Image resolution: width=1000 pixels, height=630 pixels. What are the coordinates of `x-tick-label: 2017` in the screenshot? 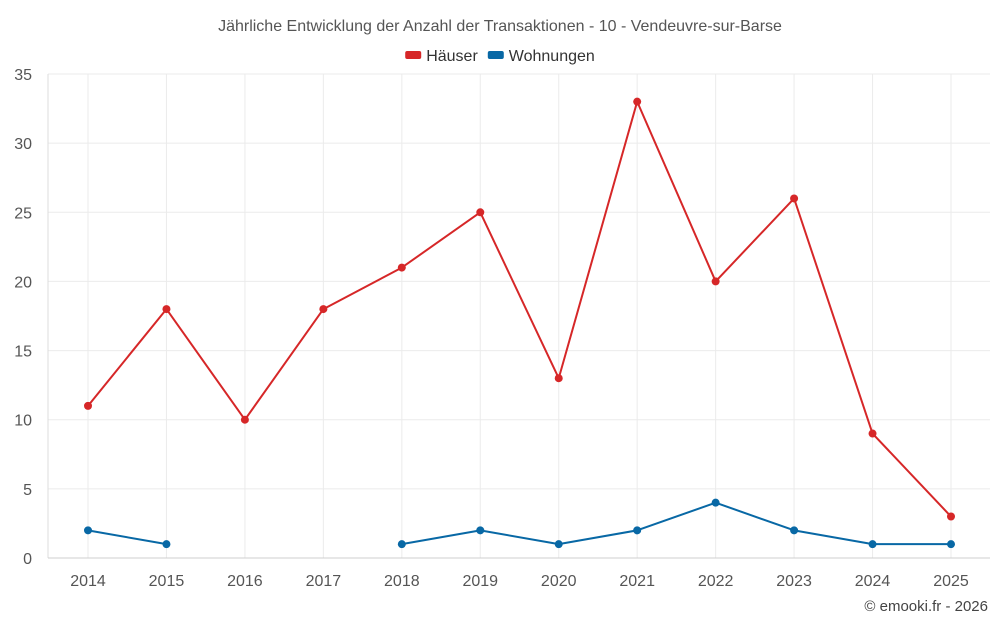 It's located at (324, 581).